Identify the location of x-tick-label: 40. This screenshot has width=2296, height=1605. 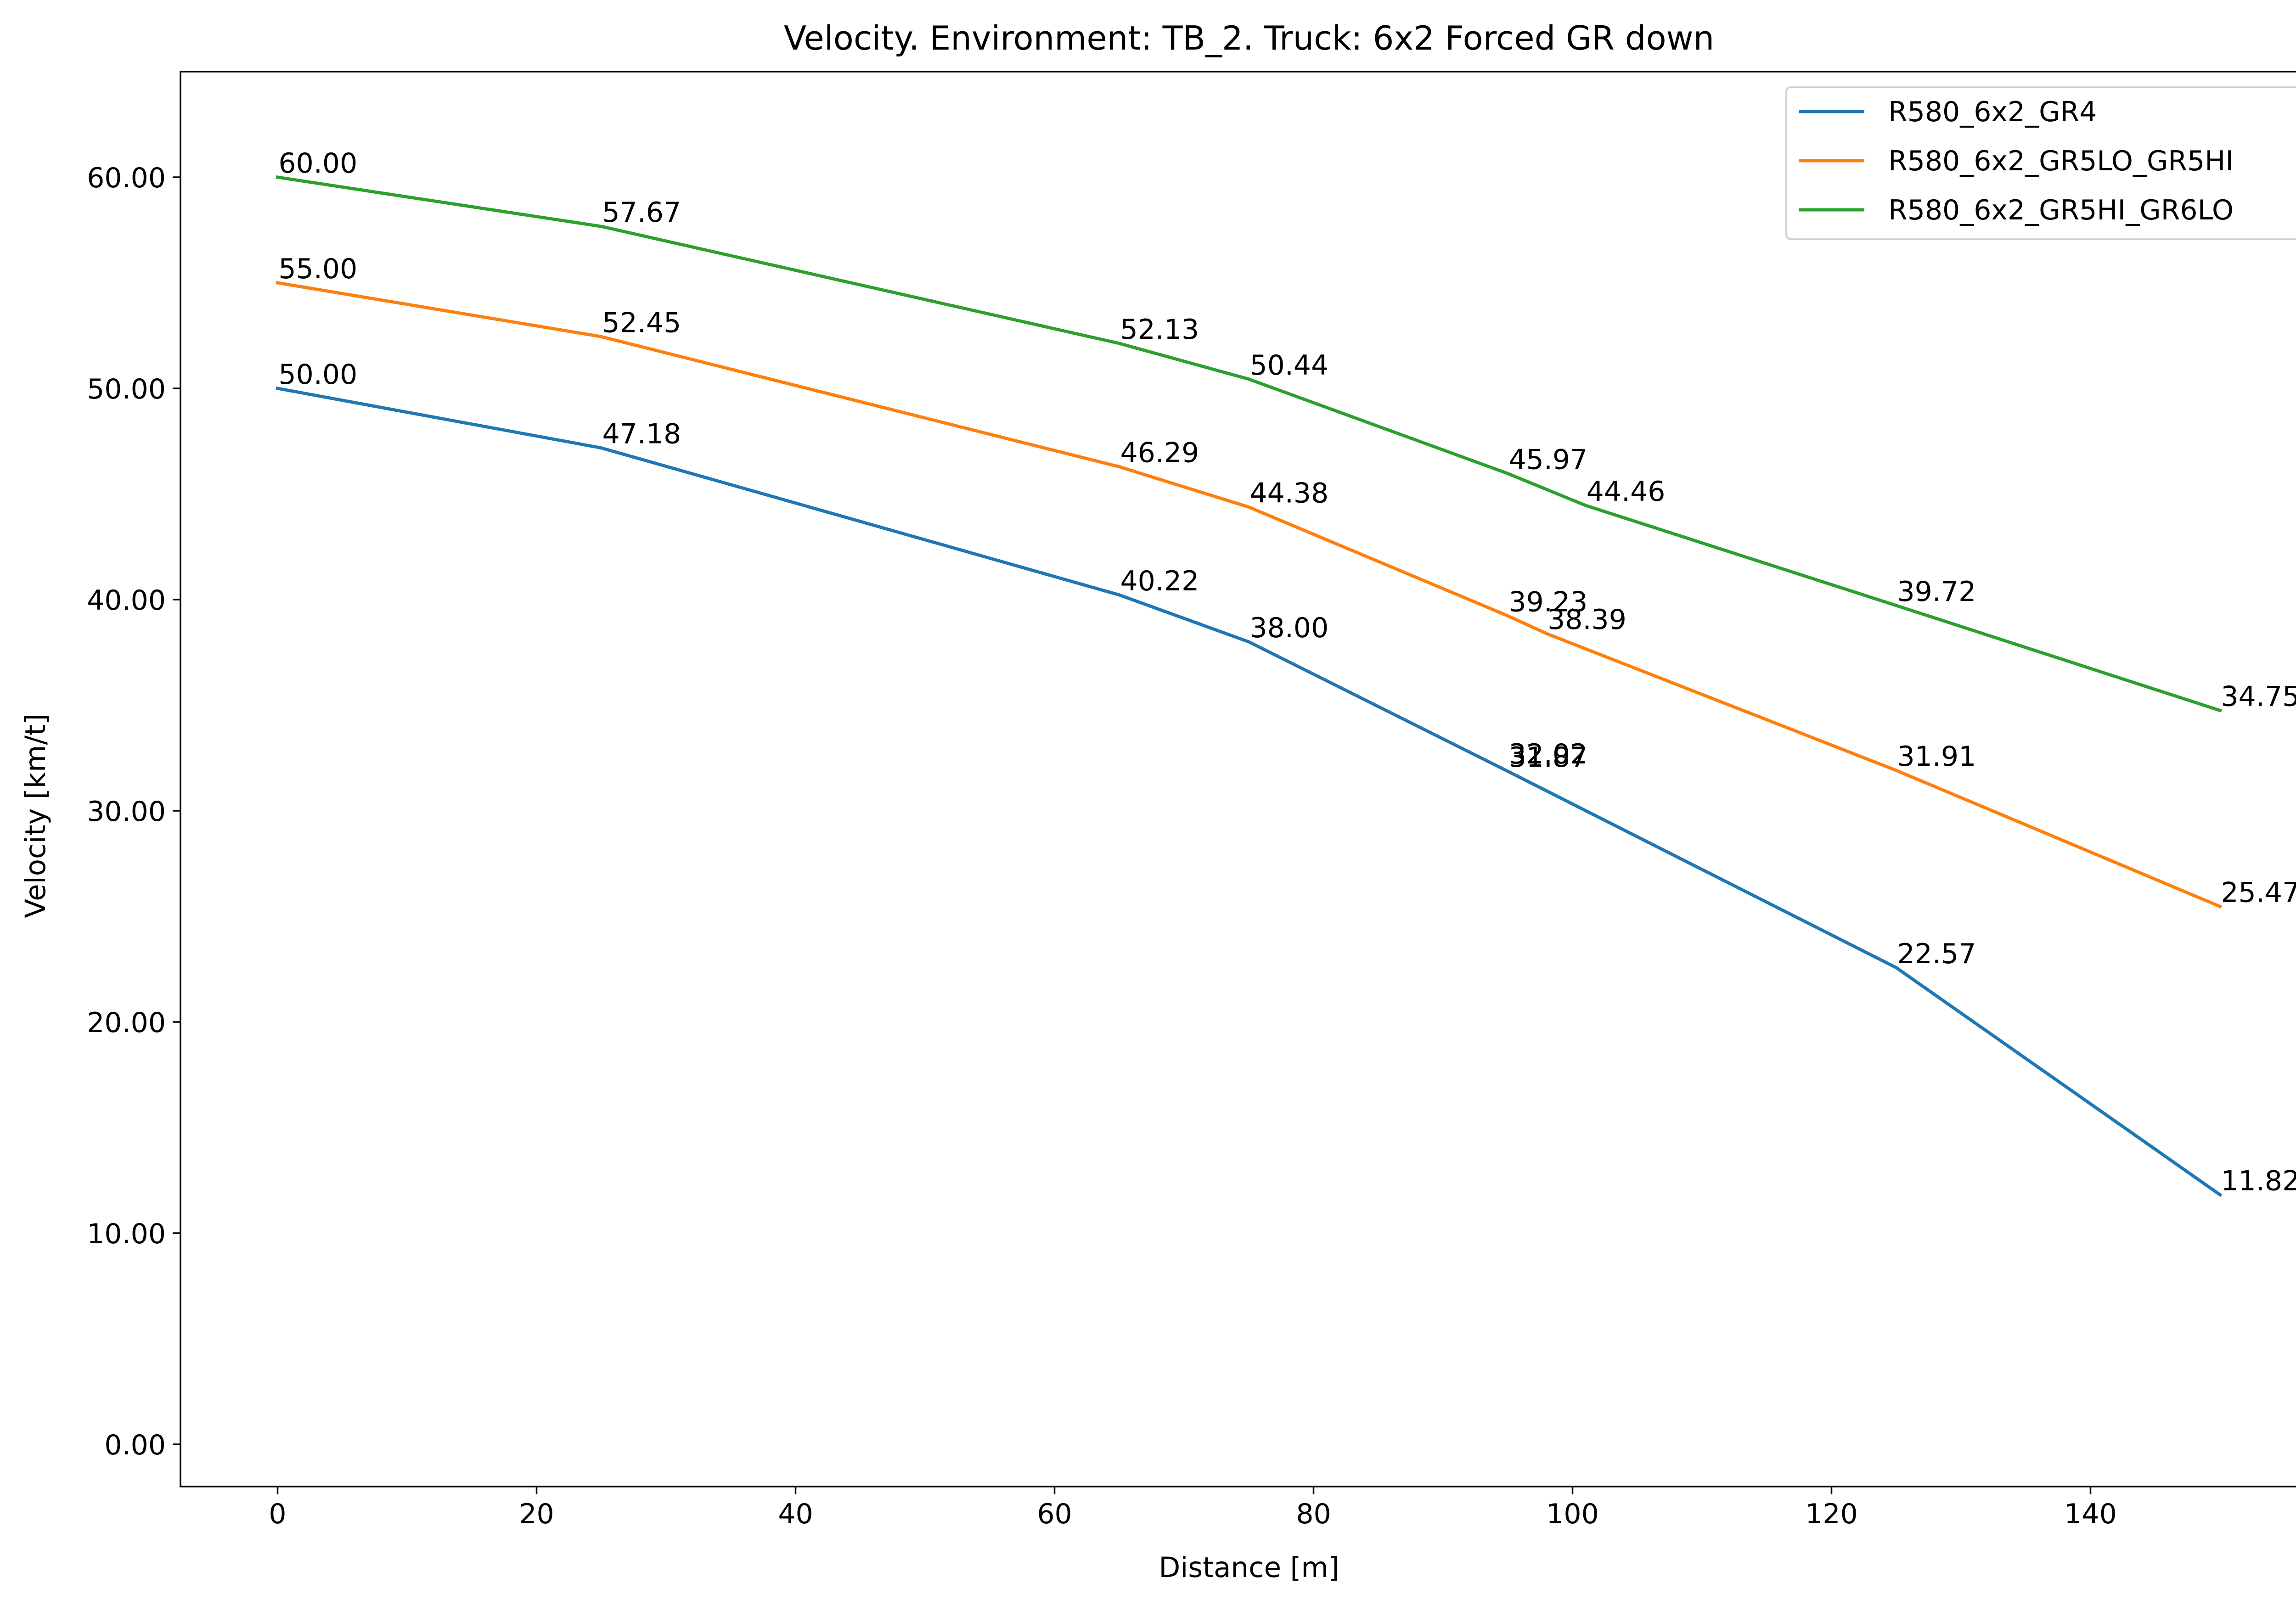
(796, 1514).